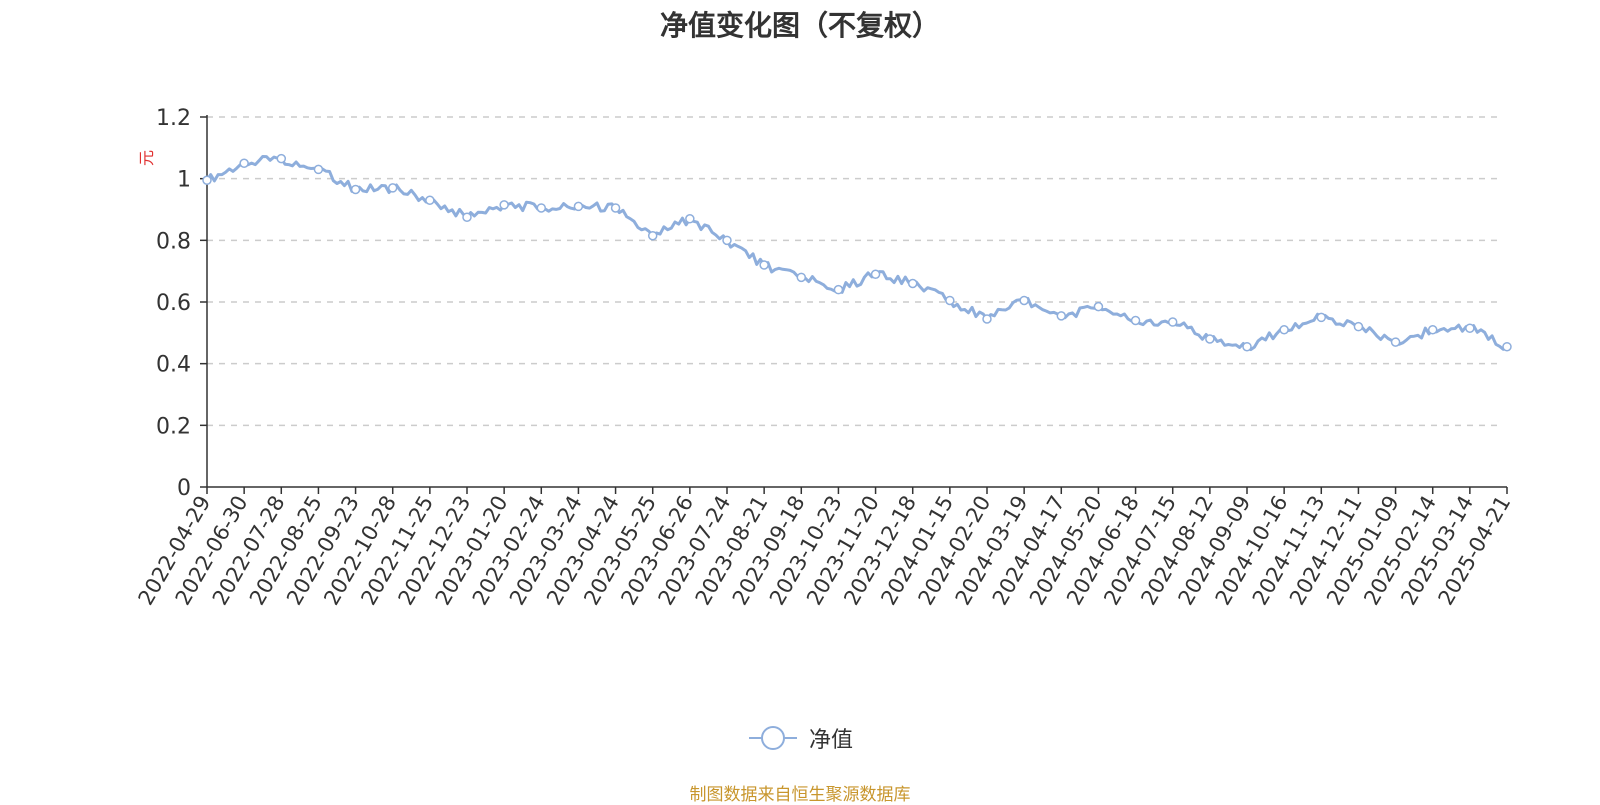 The width and height of the screenshot is (1600, 805). Describe the element at coordinates (173, 303) in the screenshot. I see `y-tick-label: 0.6` at that location.